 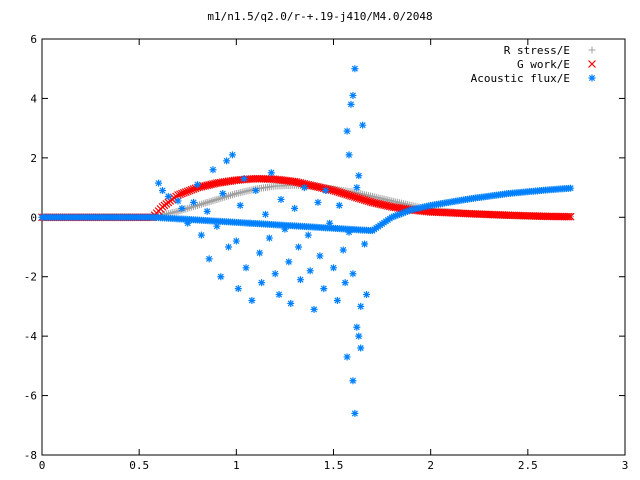 I want to click on x-tick-label: 2.5, so click(x=528, y=465).